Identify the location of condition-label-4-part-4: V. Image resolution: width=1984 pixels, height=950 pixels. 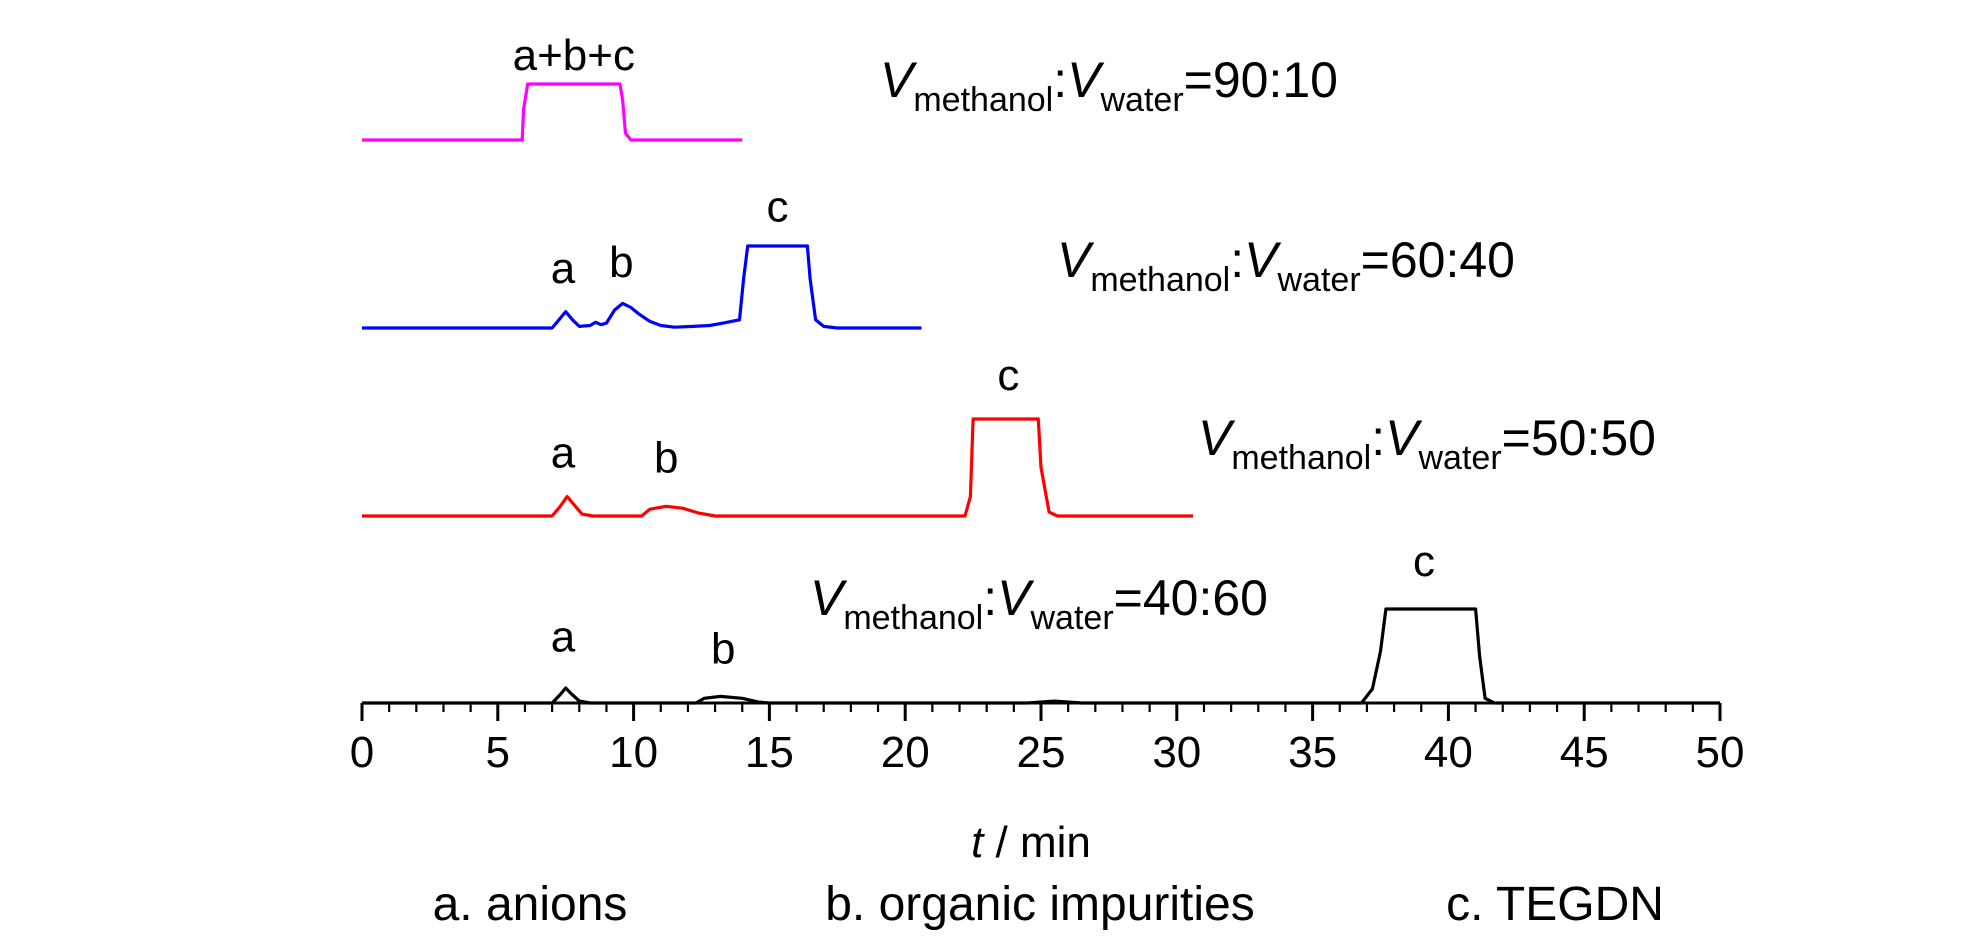
(1016, 598).